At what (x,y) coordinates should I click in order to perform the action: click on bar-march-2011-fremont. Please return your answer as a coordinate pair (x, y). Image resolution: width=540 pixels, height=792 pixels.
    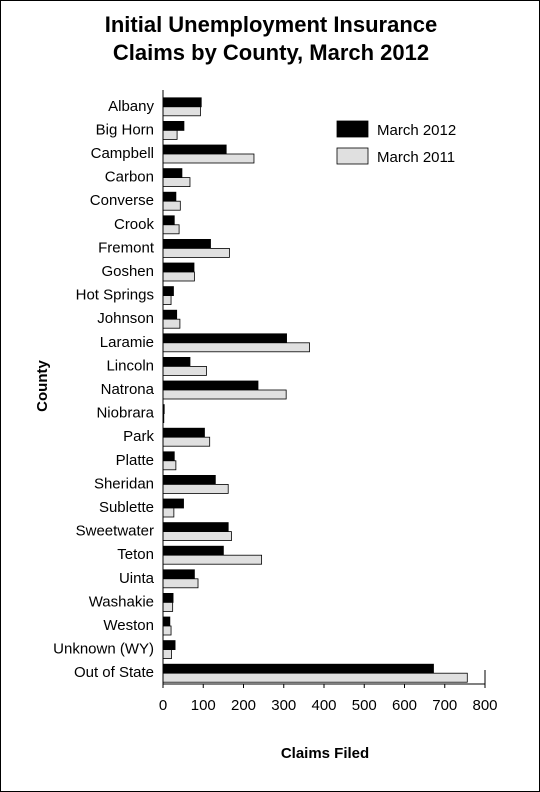
    Looking at the image, I should click on (196, 252).